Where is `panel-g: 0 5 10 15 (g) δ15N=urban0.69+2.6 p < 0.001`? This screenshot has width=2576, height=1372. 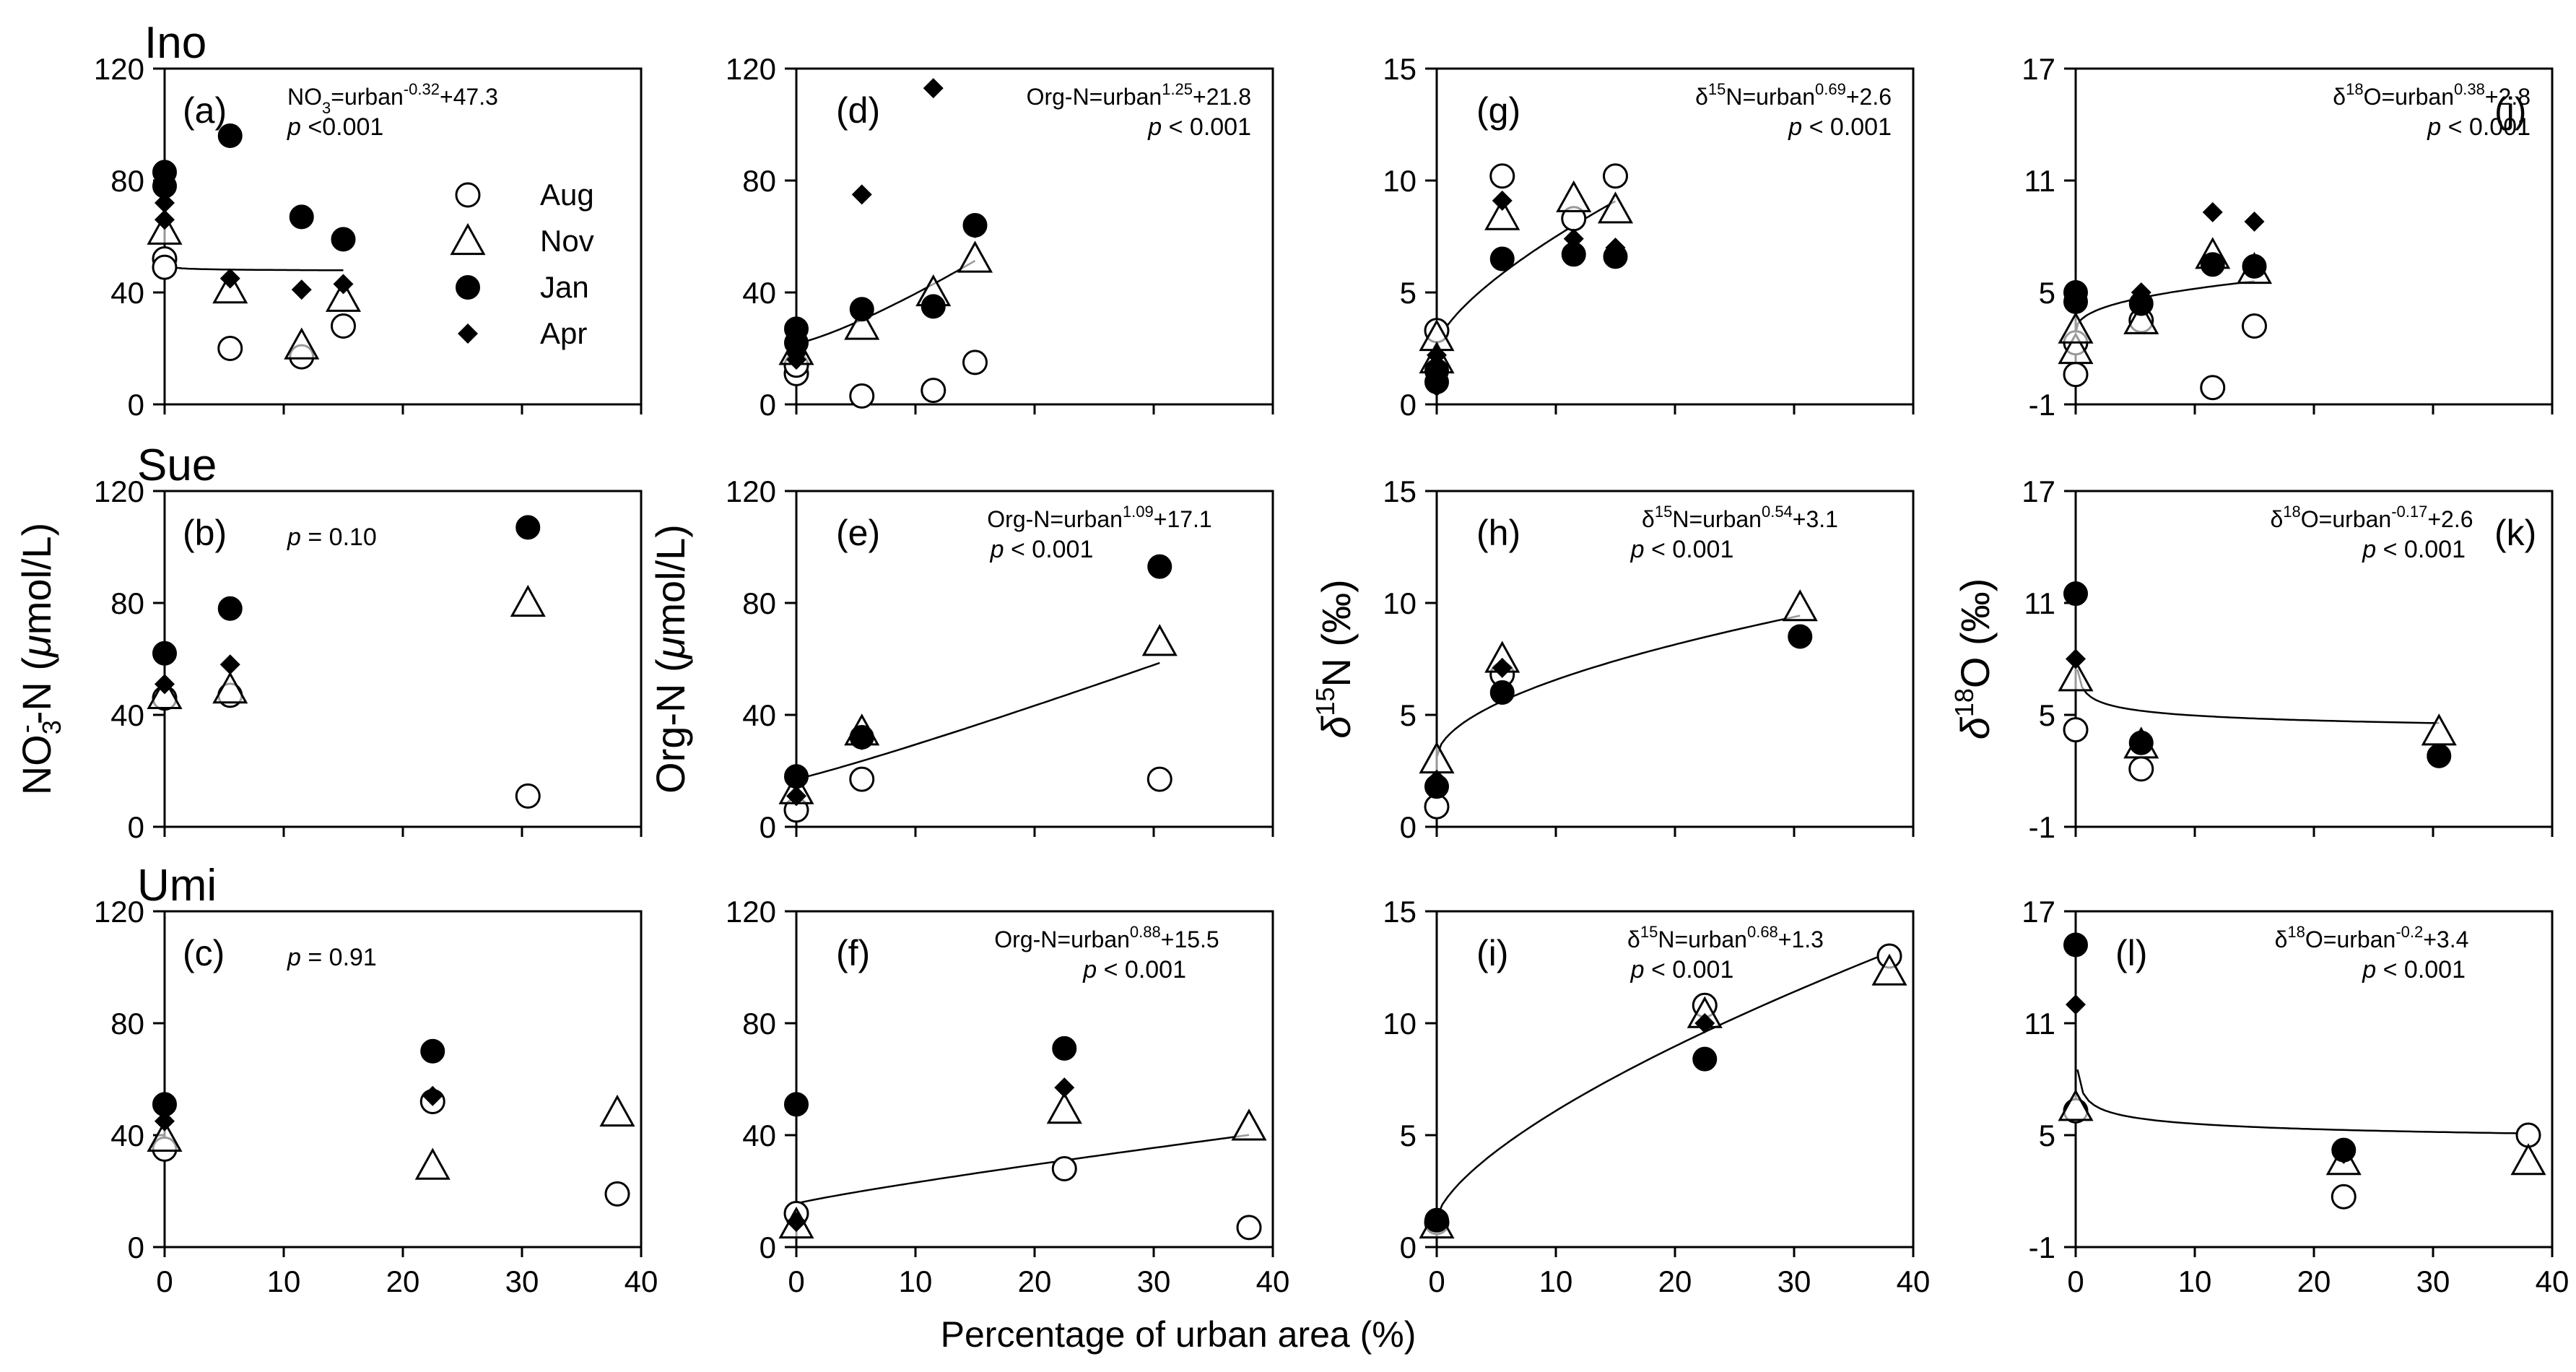
panel-g: 0 5 10 15 (g) δ15N=urban0.69+2.6 p < 0.001 is located at coordinates (1649, 237).